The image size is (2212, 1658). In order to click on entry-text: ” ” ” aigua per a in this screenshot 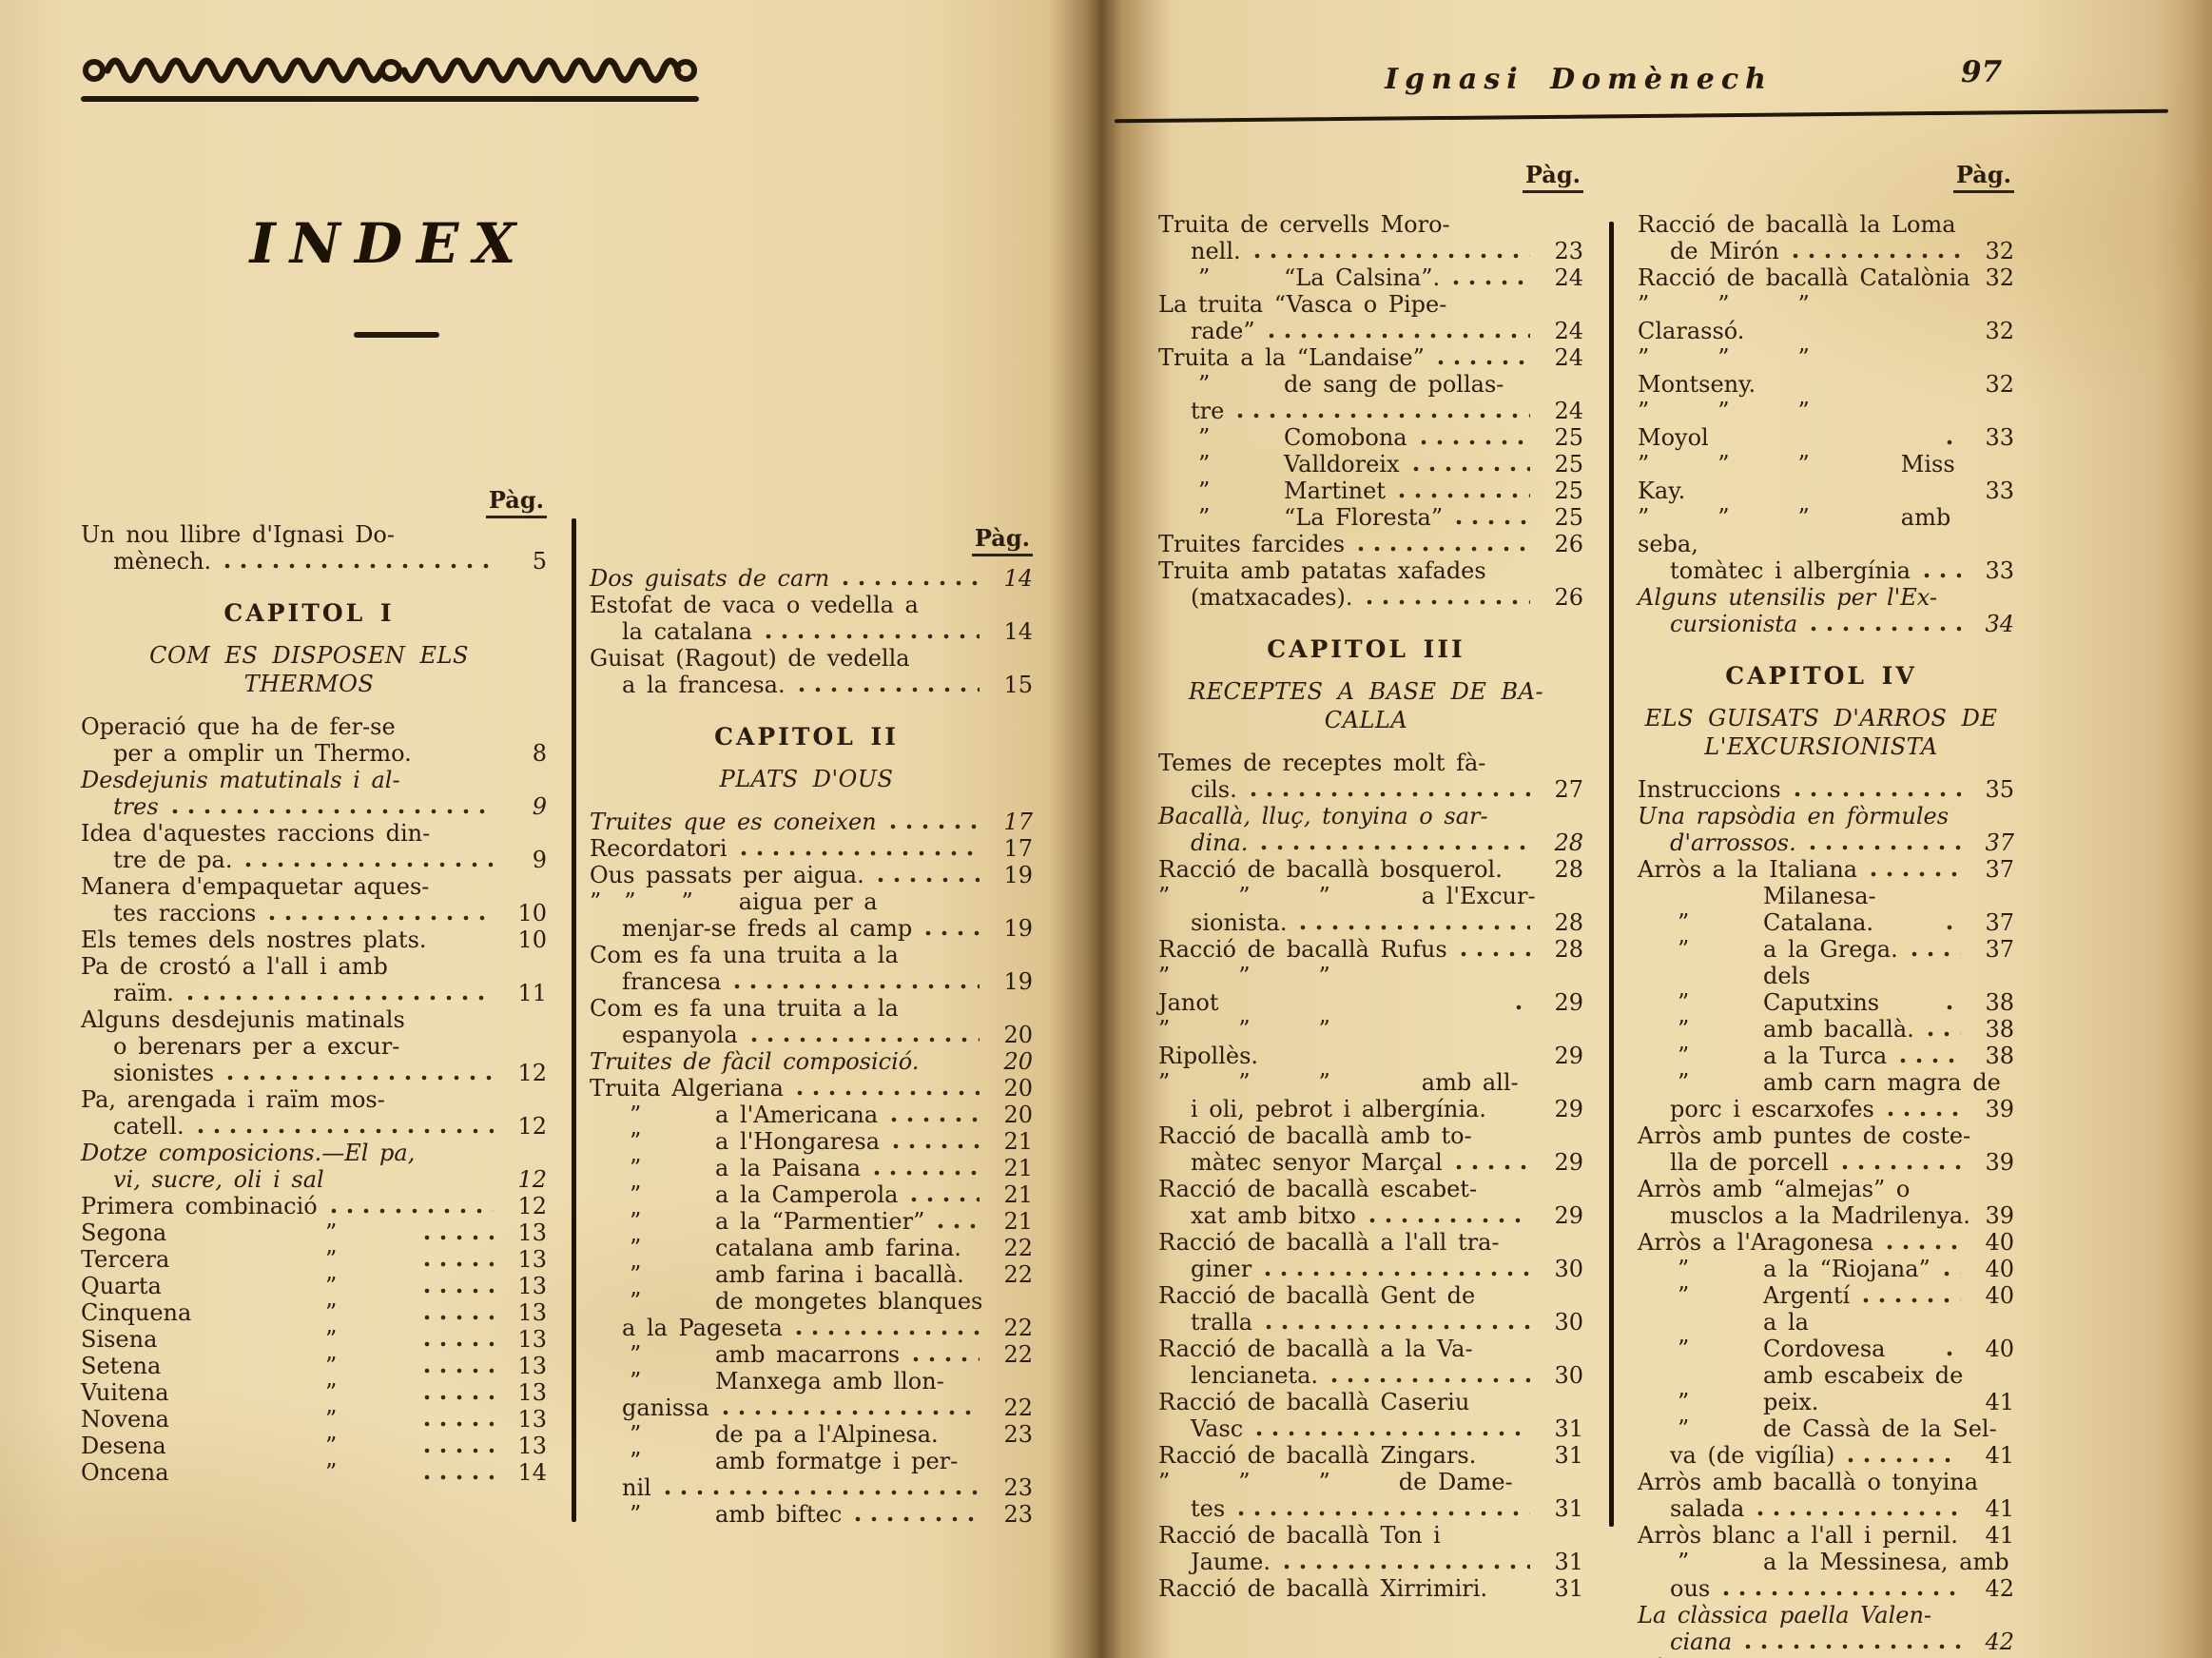, I will do `click(734, 902)`.